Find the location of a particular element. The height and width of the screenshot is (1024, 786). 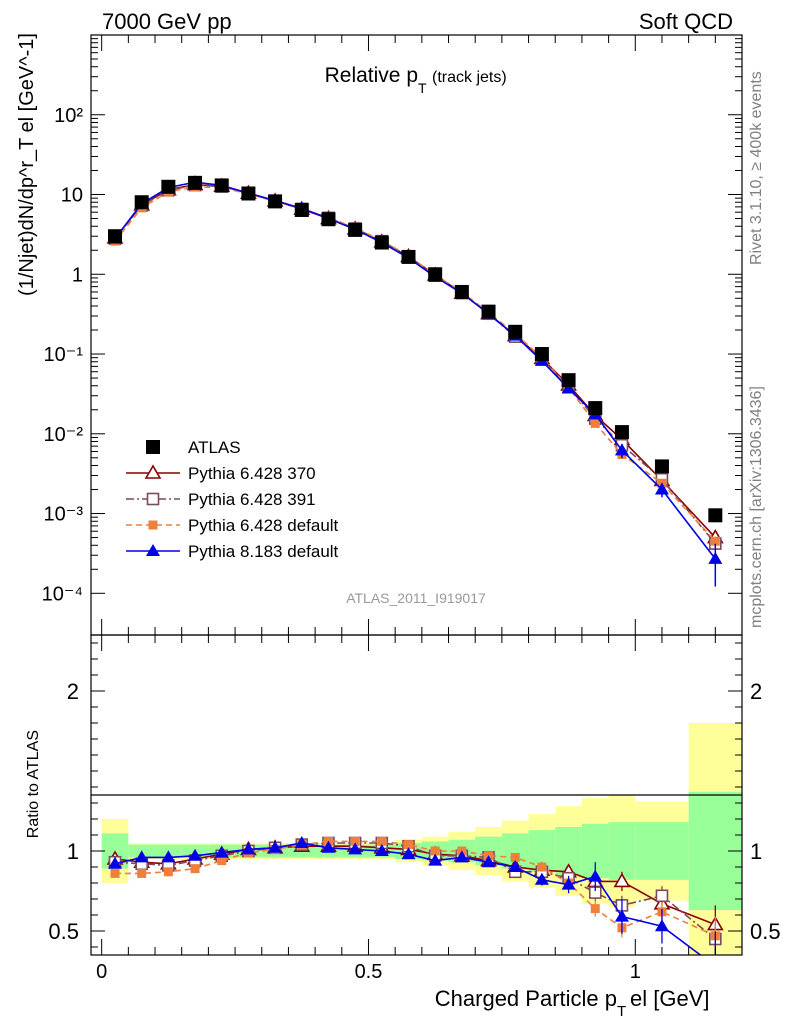

x-axis-label-suffix: el [GeV] is located at coordinates (669, 998).